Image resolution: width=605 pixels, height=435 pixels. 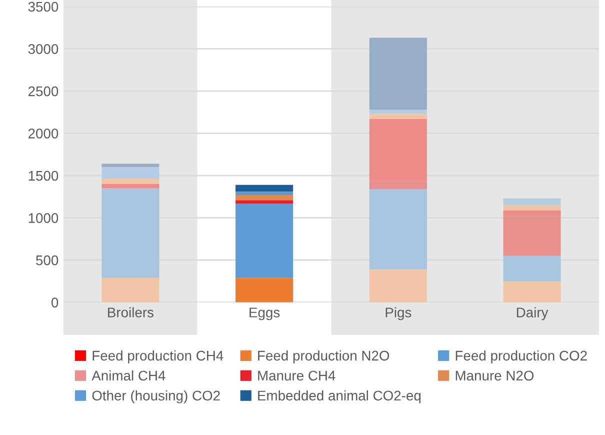 I want to click on y-tick-label: 1000, so click(x=43, y=218).